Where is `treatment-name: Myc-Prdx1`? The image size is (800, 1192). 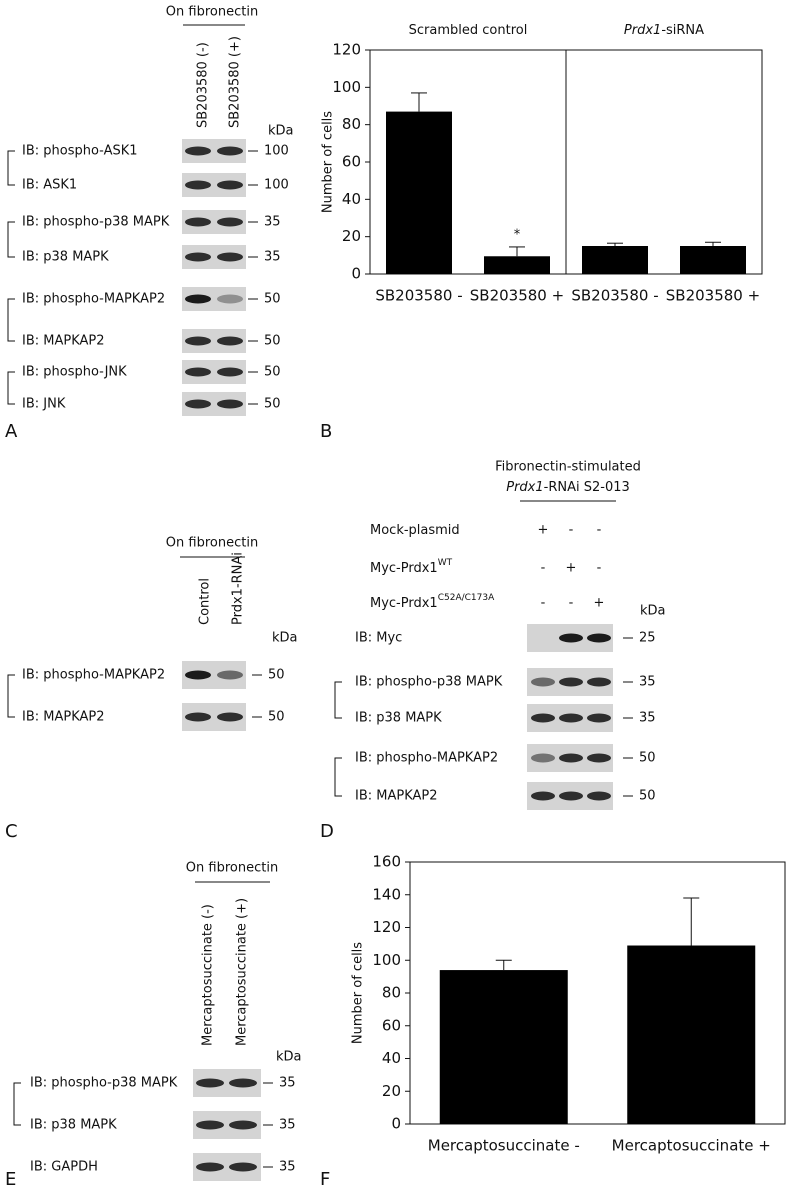
treatment-name: Myc-Prdx1 is located at coordinates (404, 568).